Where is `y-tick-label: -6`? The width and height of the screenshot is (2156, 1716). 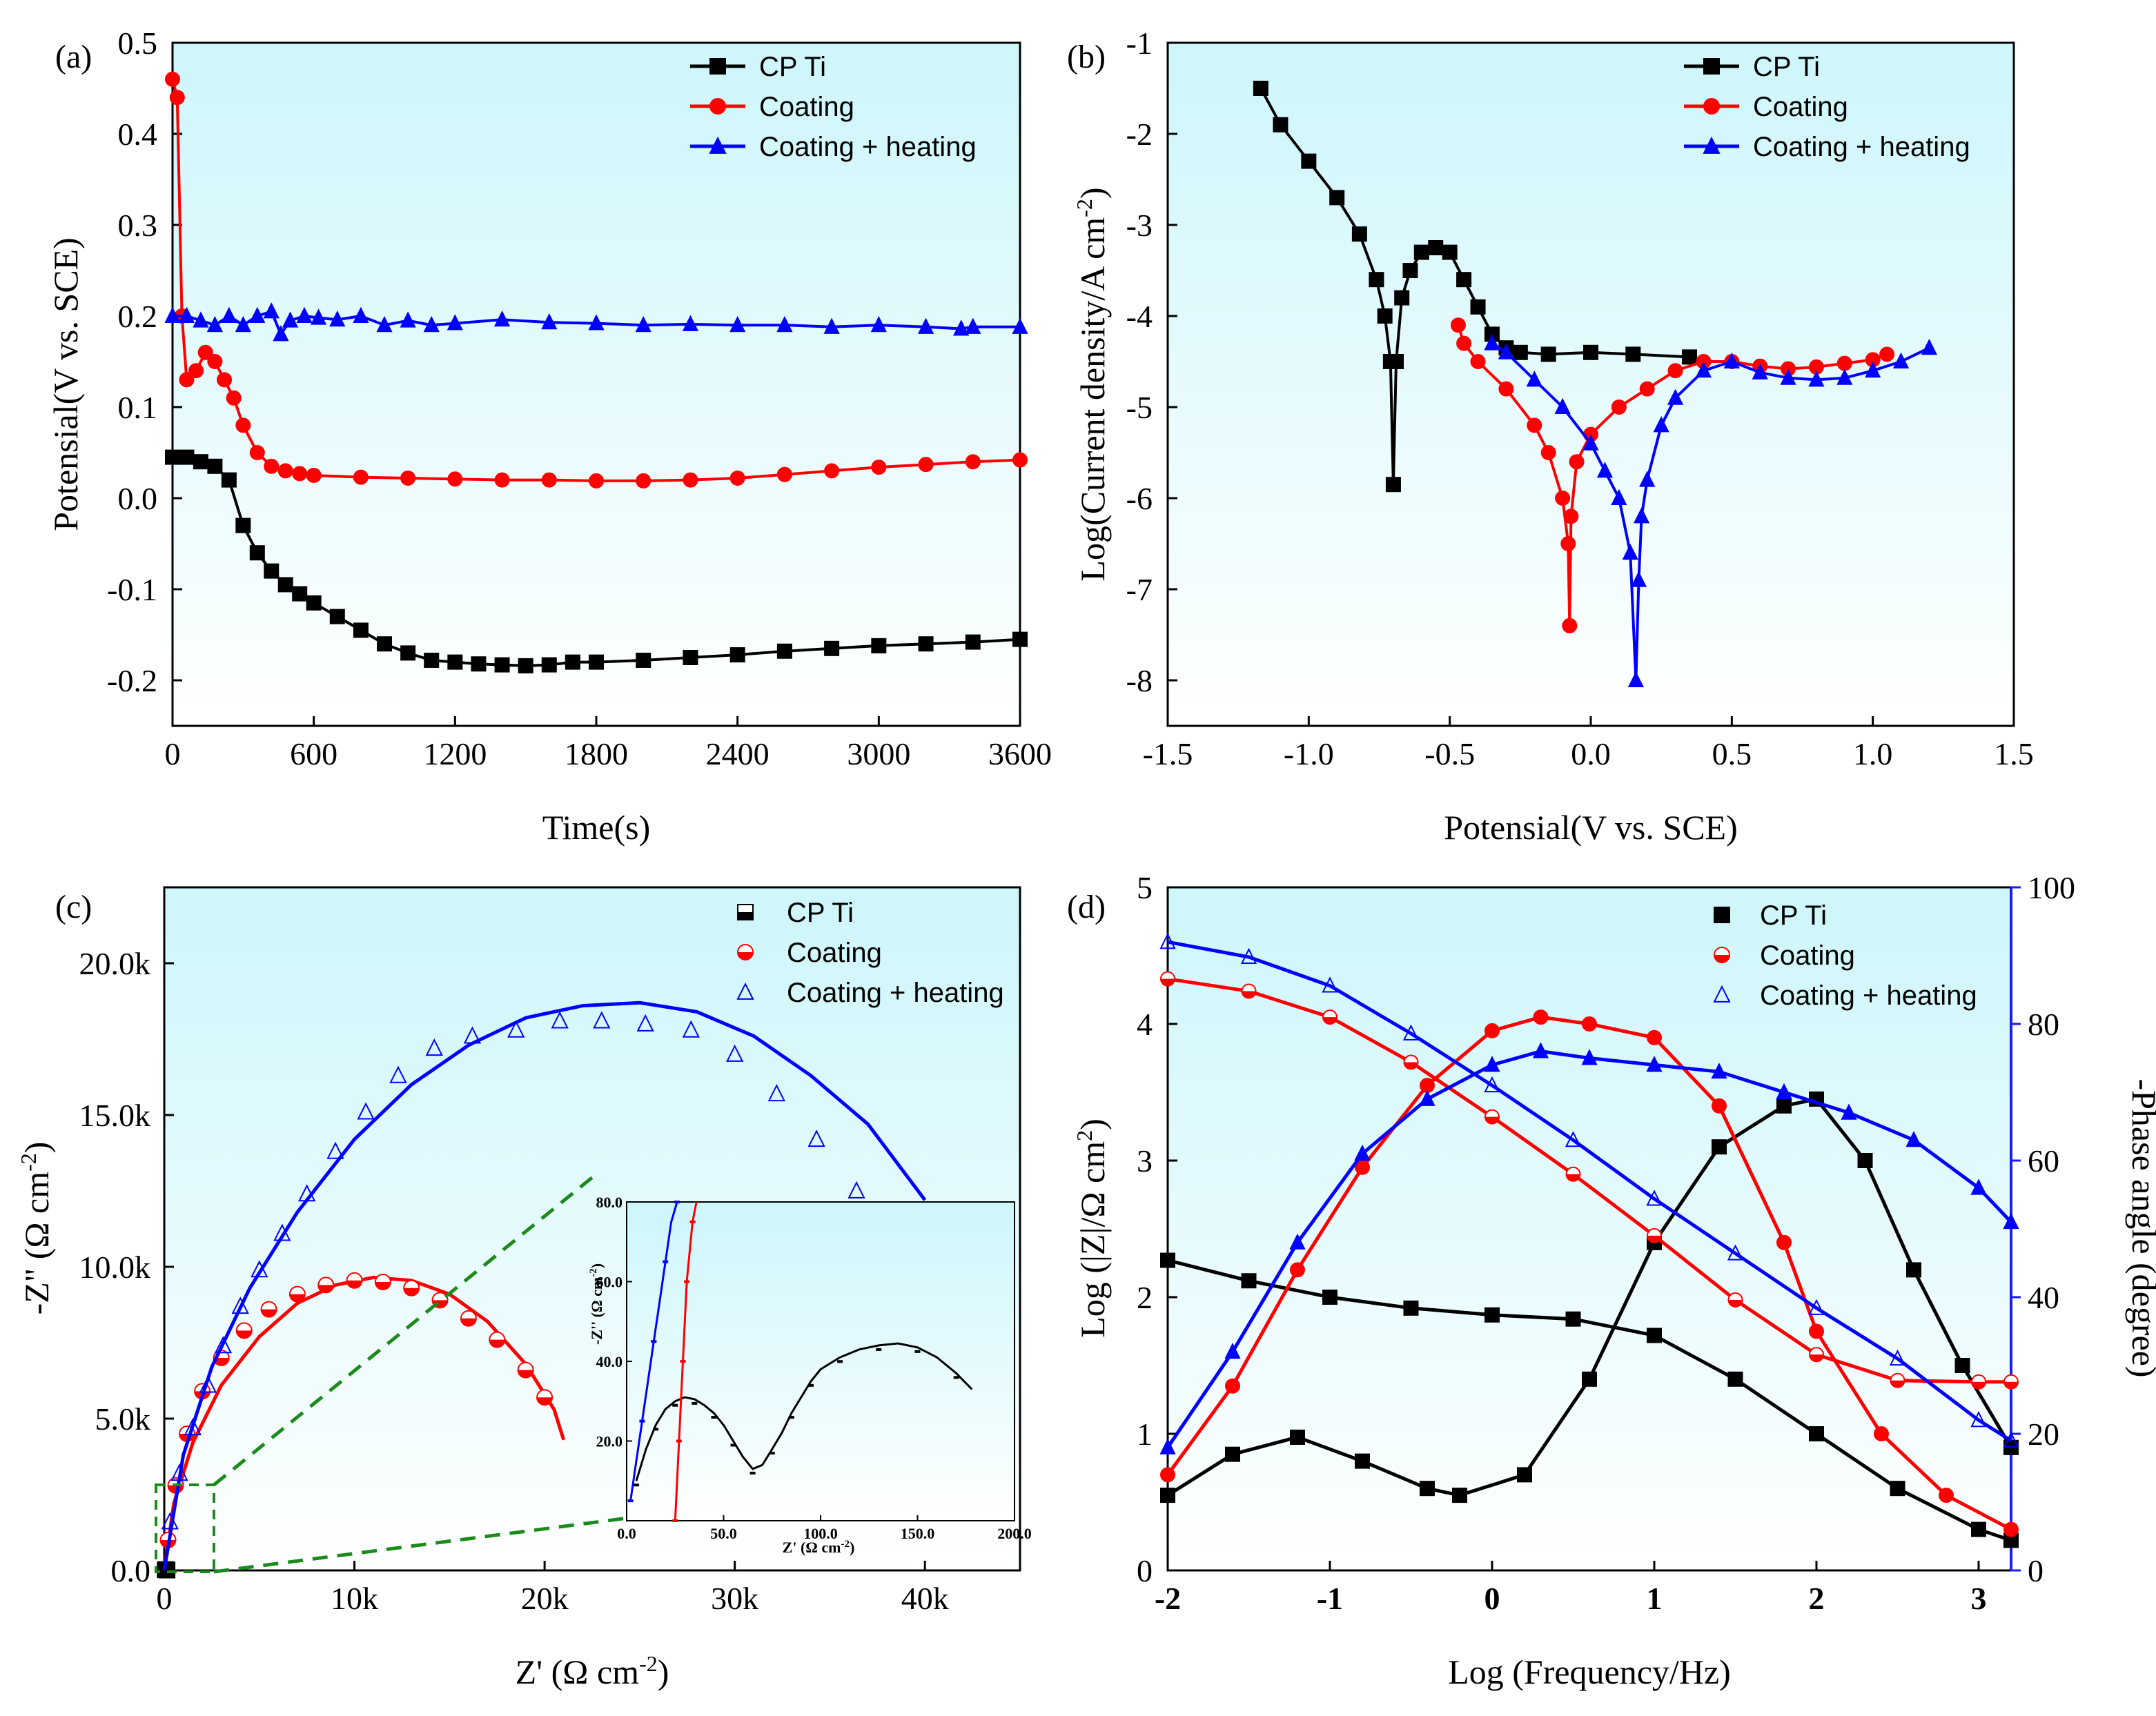 y-tick-label: -6 is located at coordinates (1139, 498).